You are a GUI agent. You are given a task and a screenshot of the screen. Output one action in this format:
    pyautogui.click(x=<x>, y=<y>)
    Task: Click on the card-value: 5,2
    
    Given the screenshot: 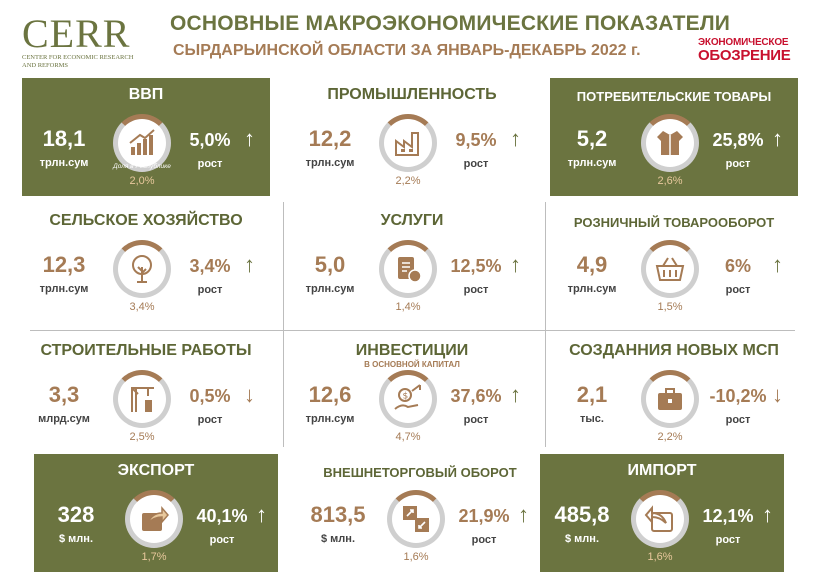 What is the action you would take?
    pyautogui.click(x=592, y=138)
    